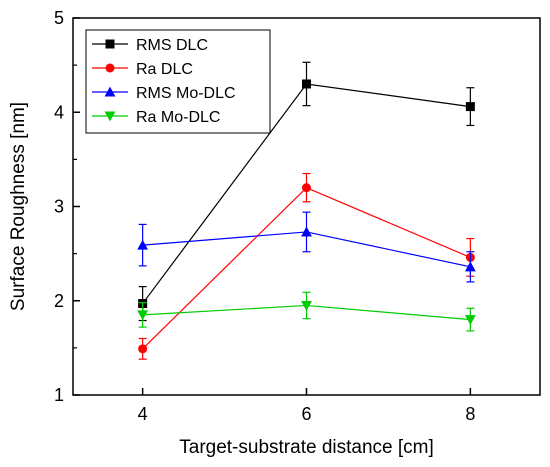  What do you see at coordinates (59, 18) in the screenshot?
I see `y-tick-label: 5` at bounding box center [59, 18].